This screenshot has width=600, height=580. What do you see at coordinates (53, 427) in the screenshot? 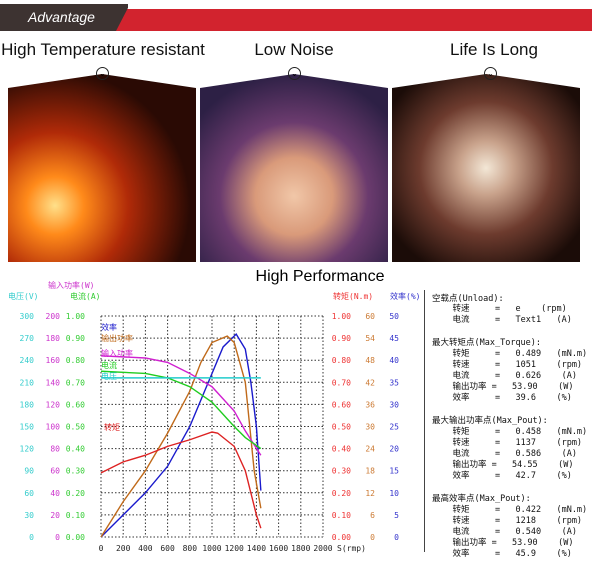
I see `y-tick-label: 100` at bounding box center [53, 427].